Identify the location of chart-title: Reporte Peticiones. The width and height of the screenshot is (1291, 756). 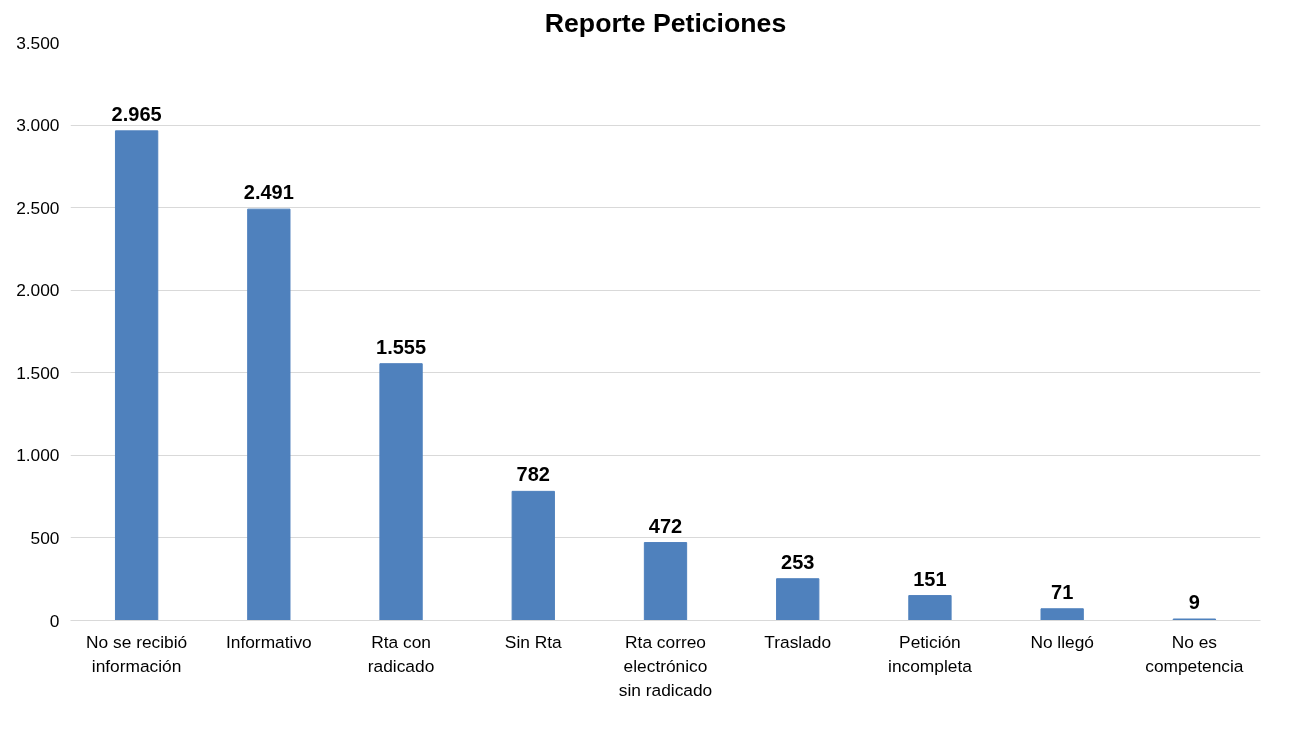
(665, 22).